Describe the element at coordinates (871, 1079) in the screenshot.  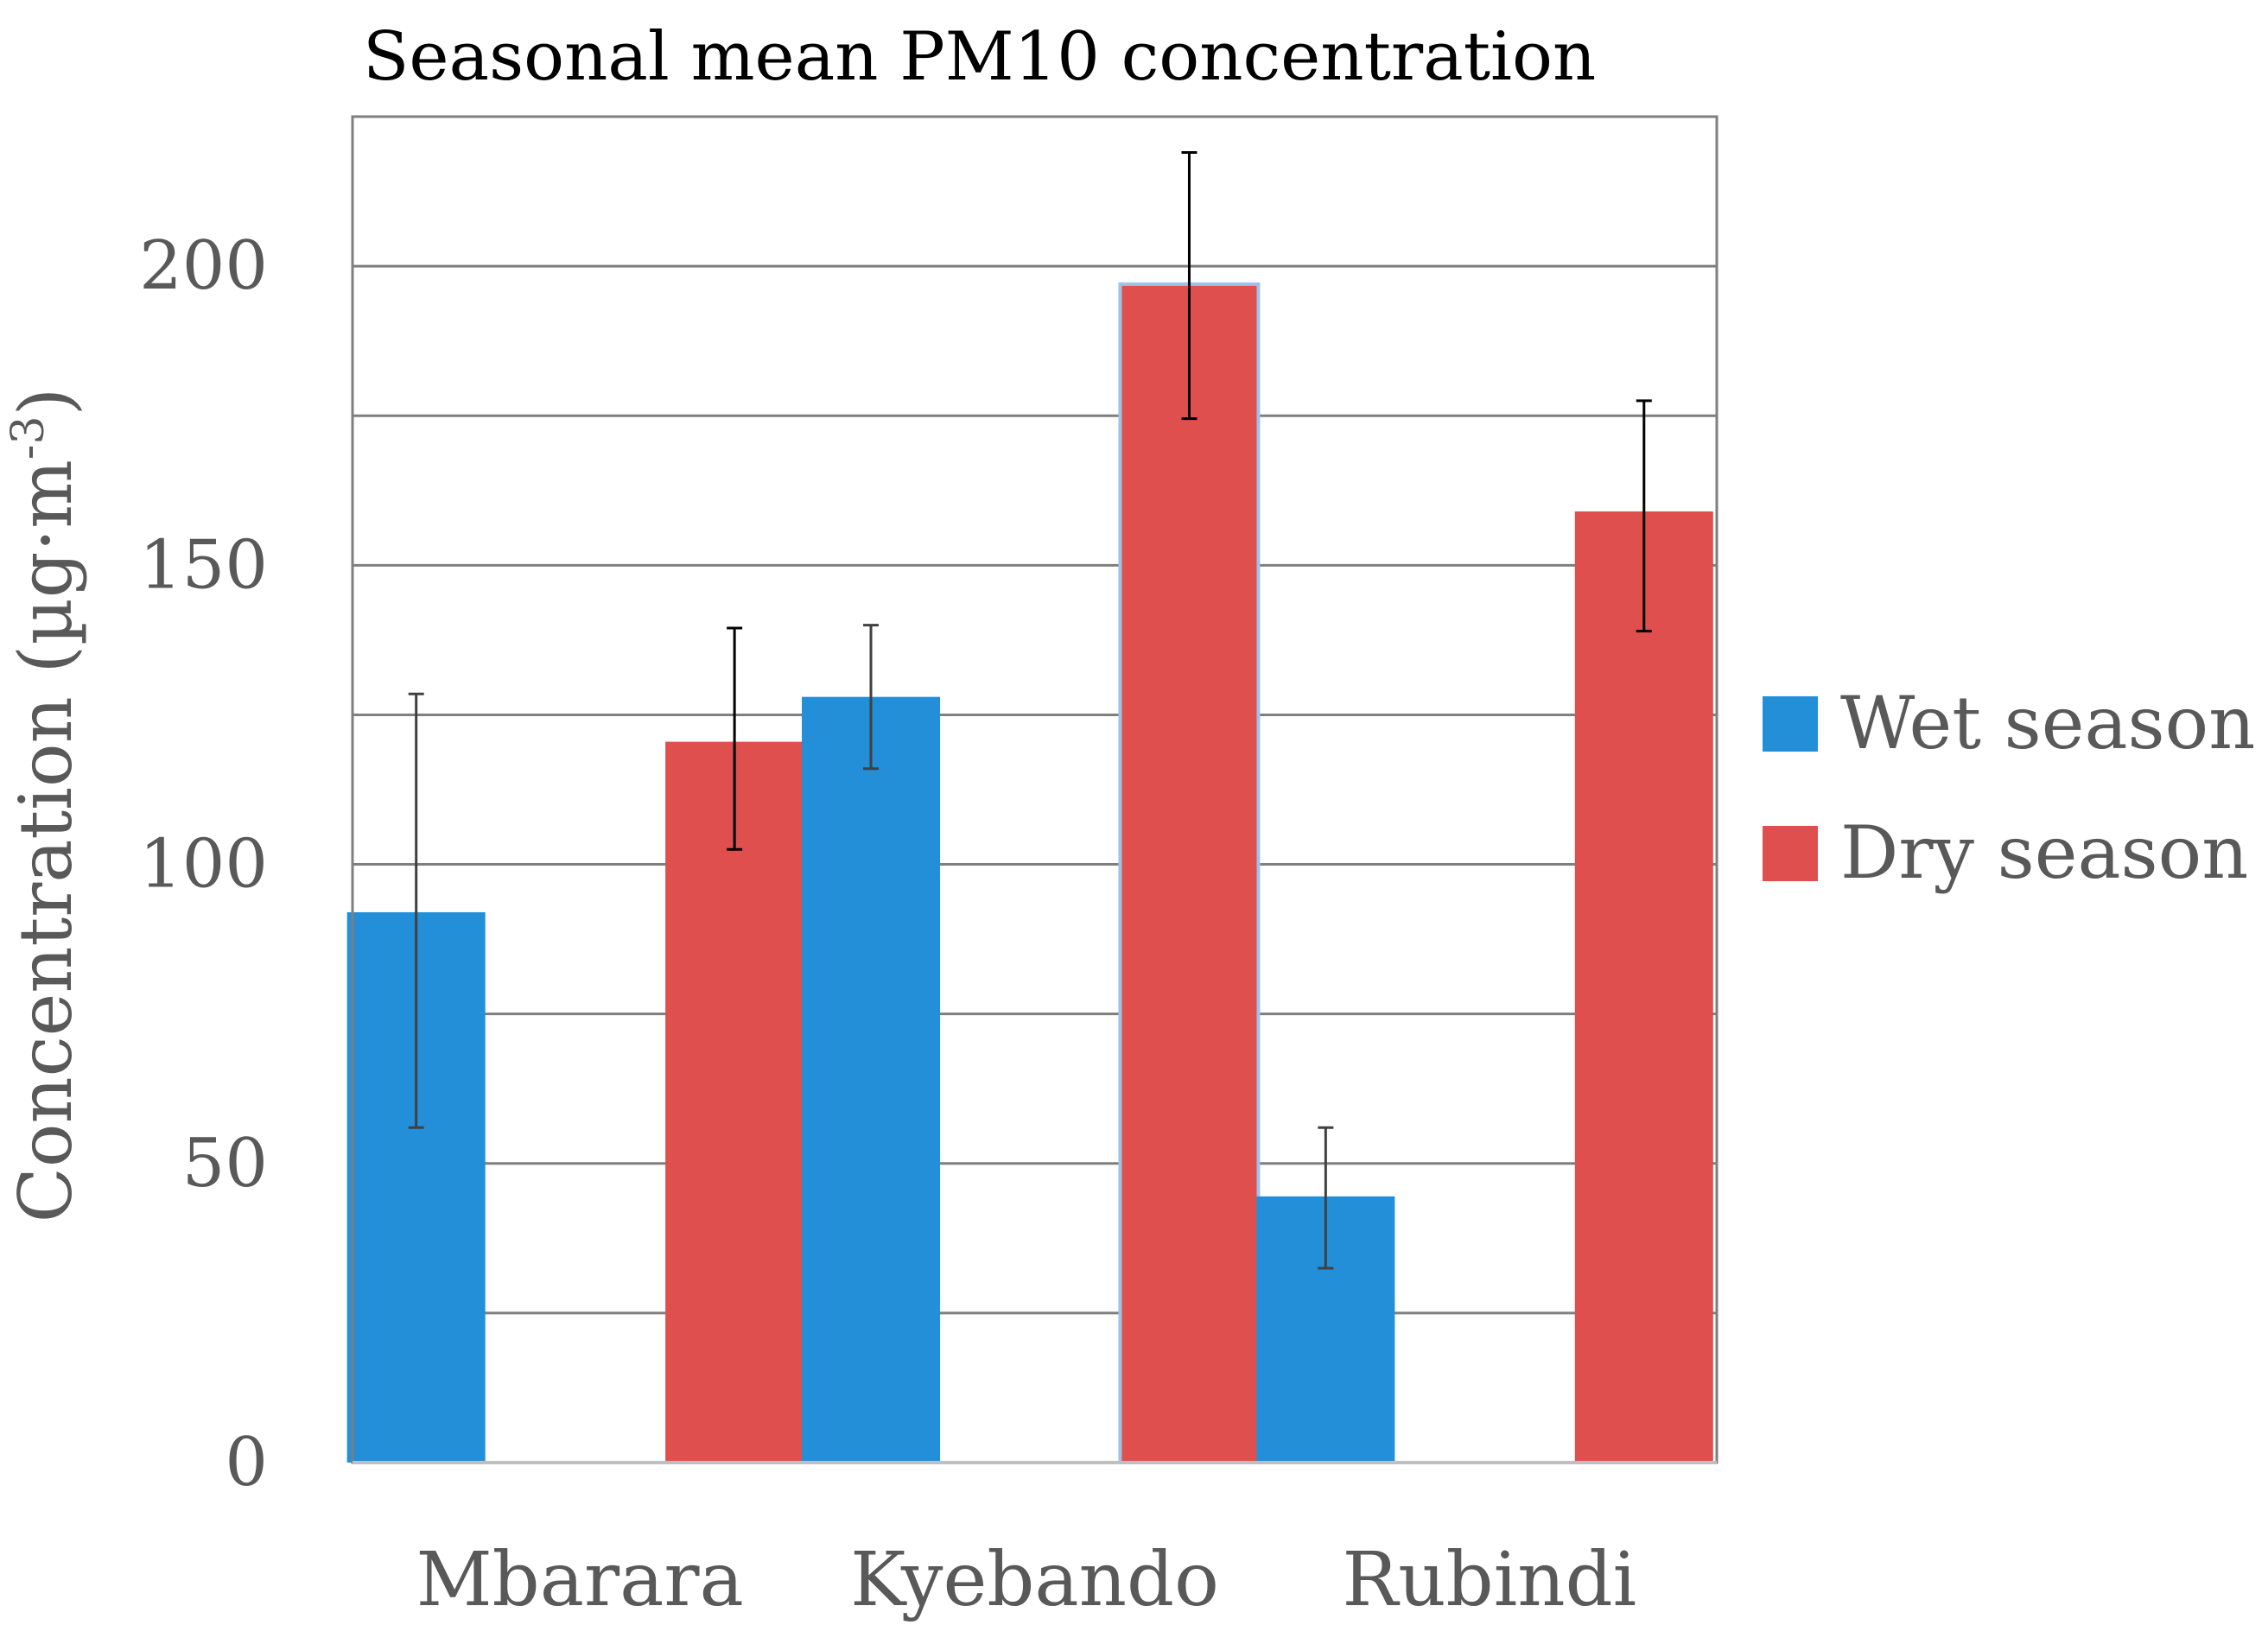
I see `bar-kyebando-wet-season` at that location.